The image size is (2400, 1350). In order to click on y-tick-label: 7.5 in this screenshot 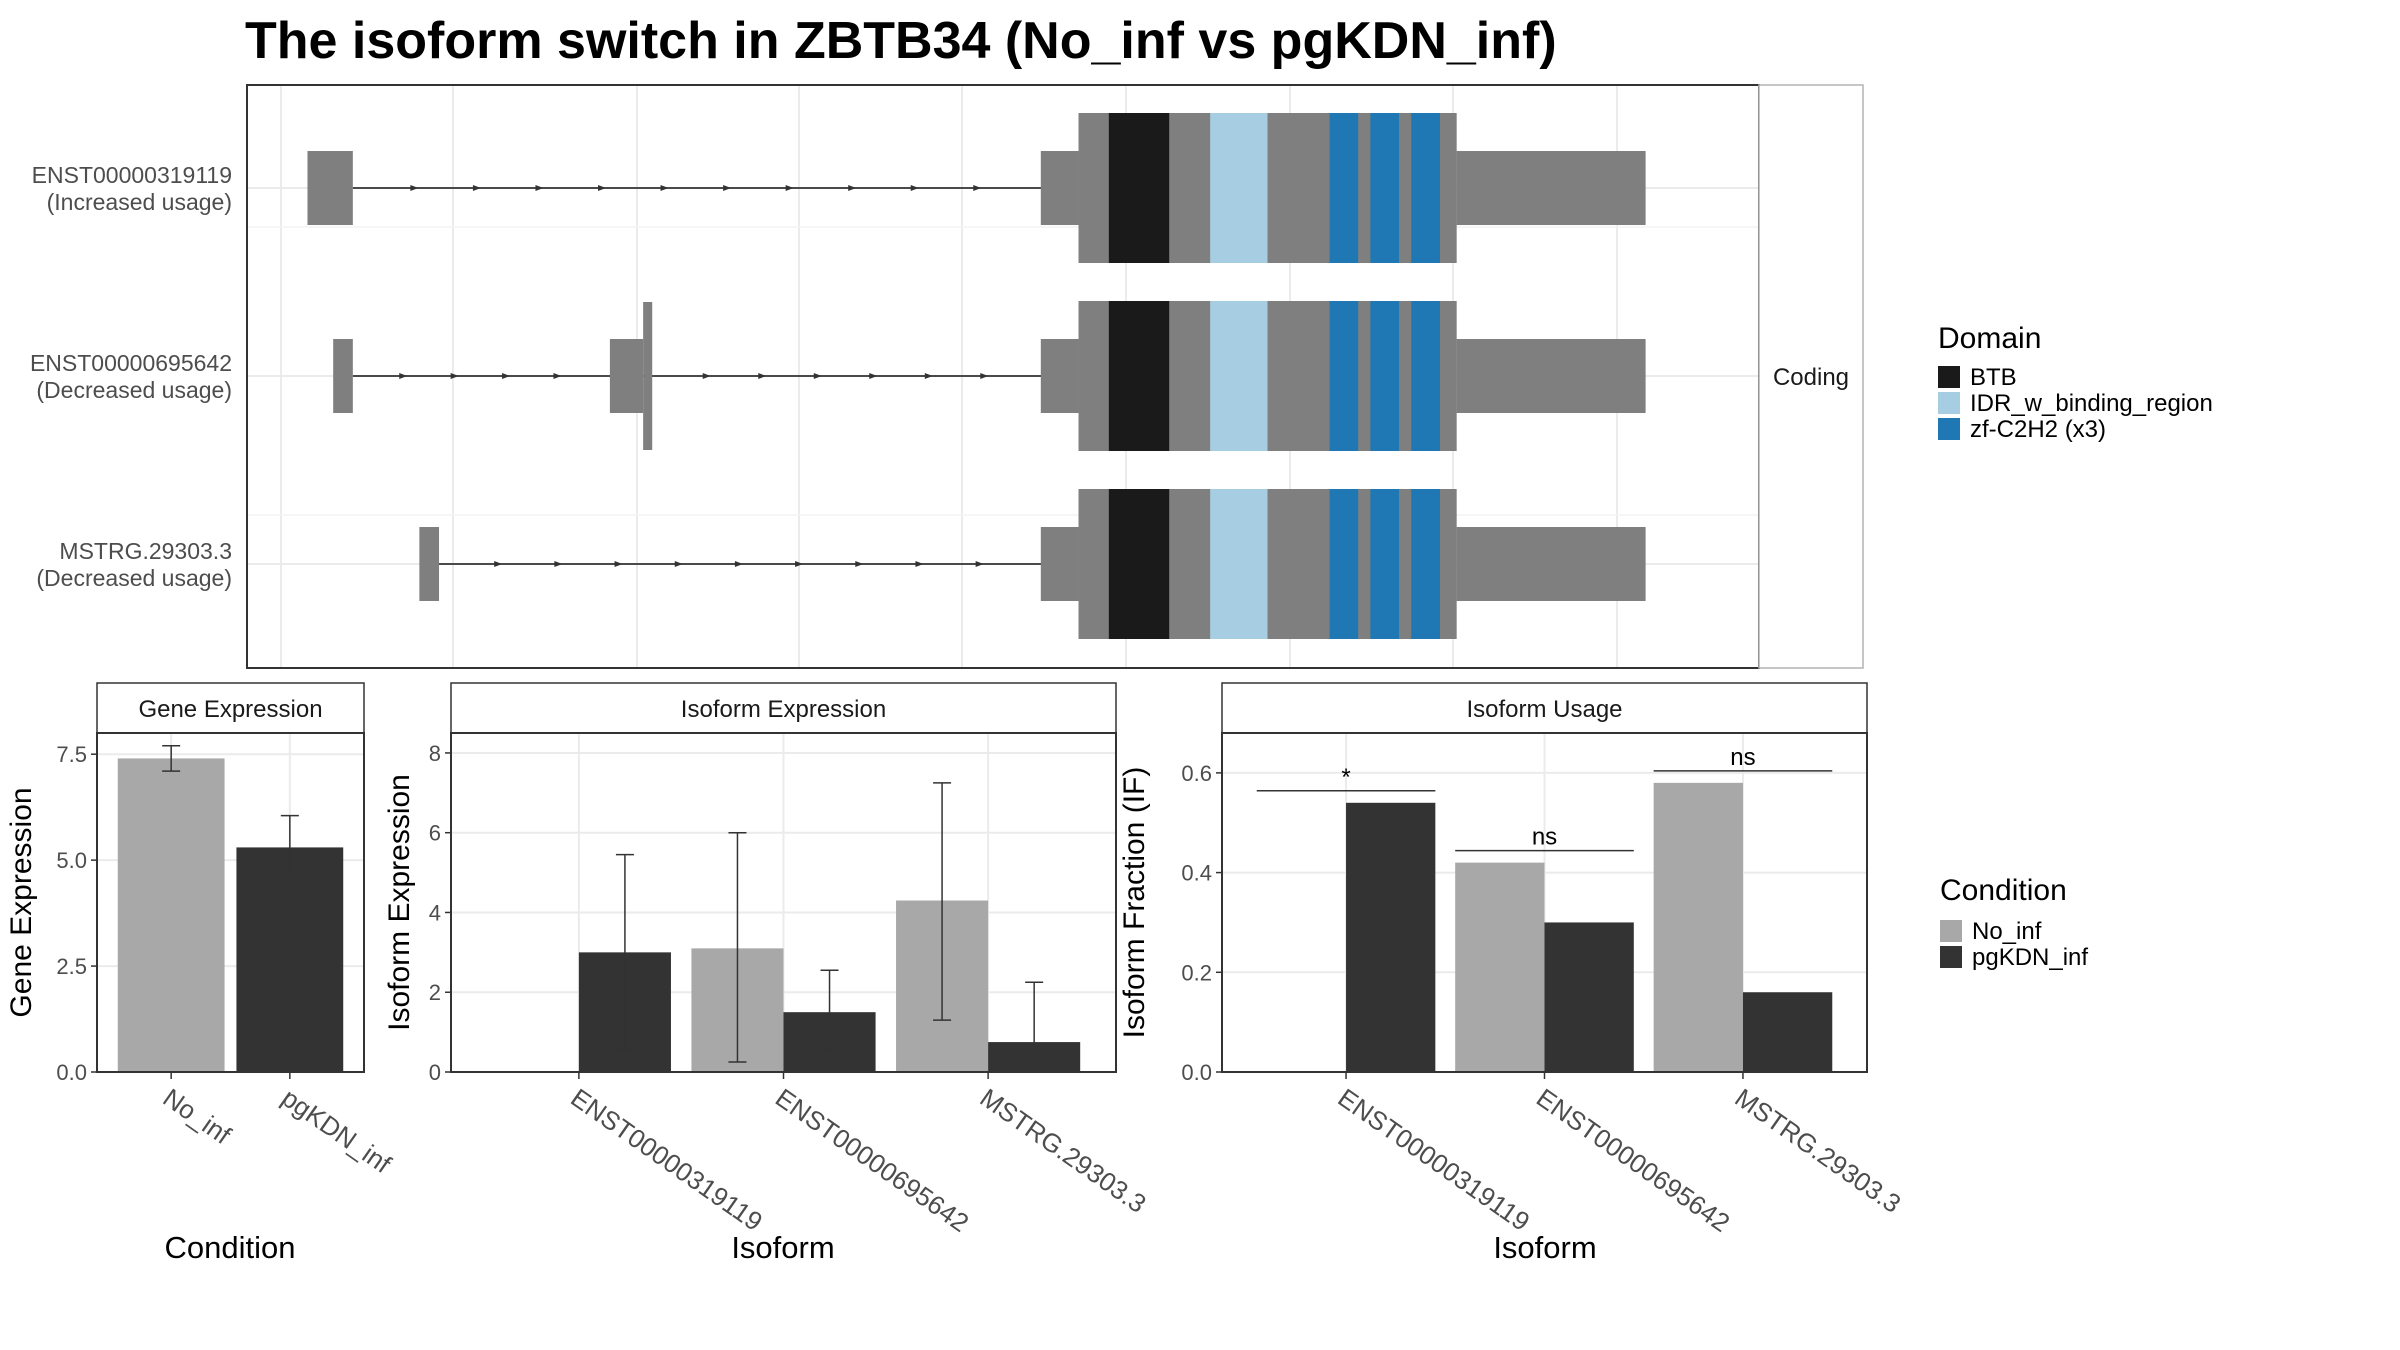, I will do `click(71, 754)`.